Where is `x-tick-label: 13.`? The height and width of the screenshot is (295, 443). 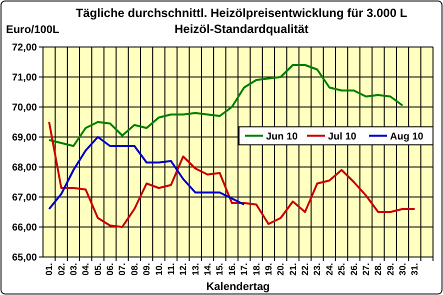 x-tick-label: 13. is located at coordinates (195, 269).